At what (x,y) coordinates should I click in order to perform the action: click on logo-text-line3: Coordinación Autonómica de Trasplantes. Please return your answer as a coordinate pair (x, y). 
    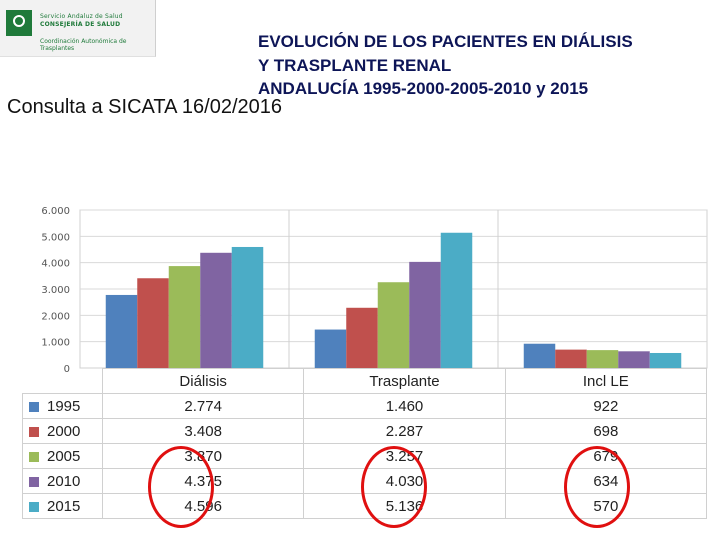
    Looking at the image, I should click on (83, 45).